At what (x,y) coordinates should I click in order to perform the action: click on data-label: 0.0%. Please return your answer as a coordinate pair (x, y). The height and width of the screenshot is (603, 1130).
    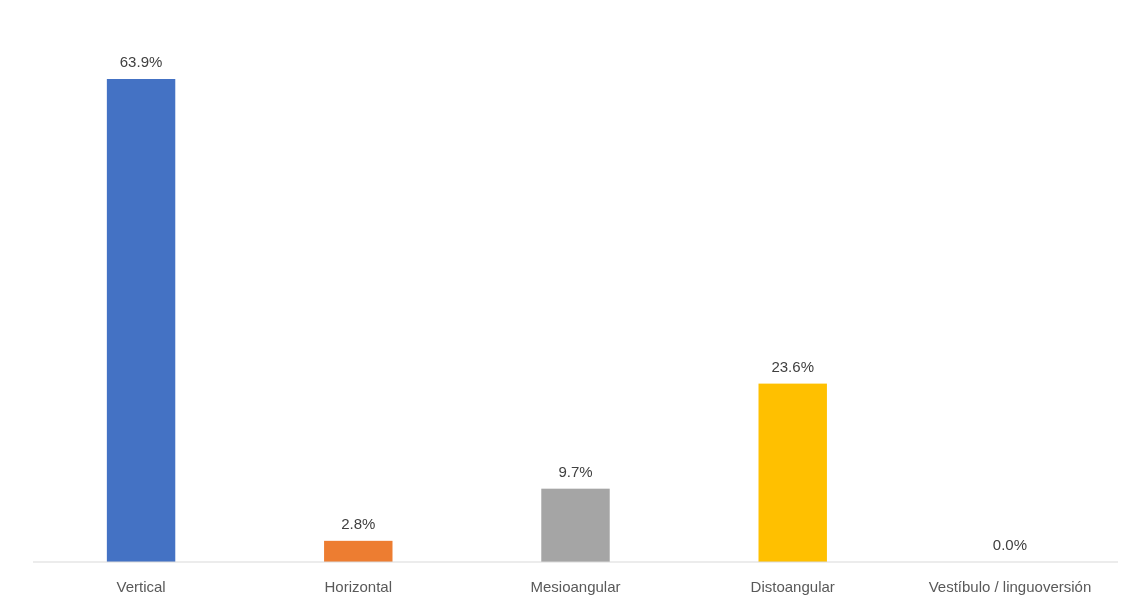
    Looking at the image, I should click on (1010, 544).